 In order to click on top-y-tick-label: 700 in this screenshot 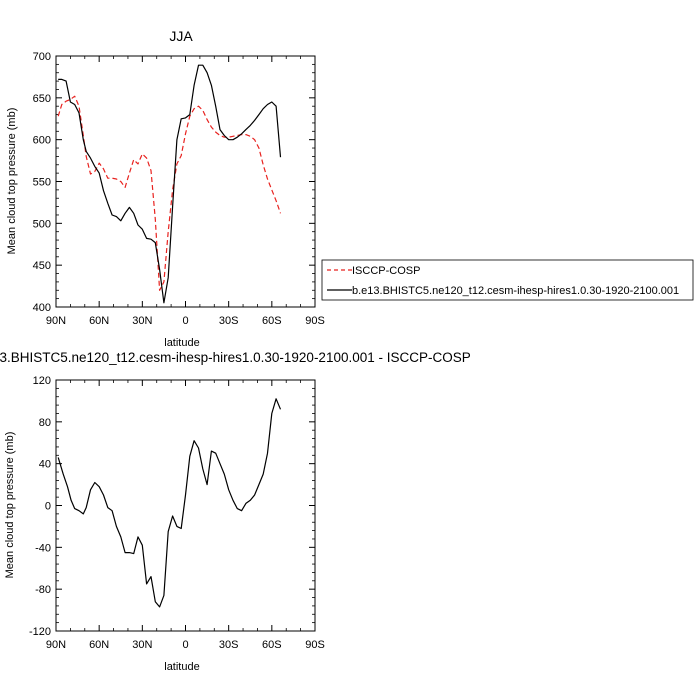, I will do `click(42, 57)`.